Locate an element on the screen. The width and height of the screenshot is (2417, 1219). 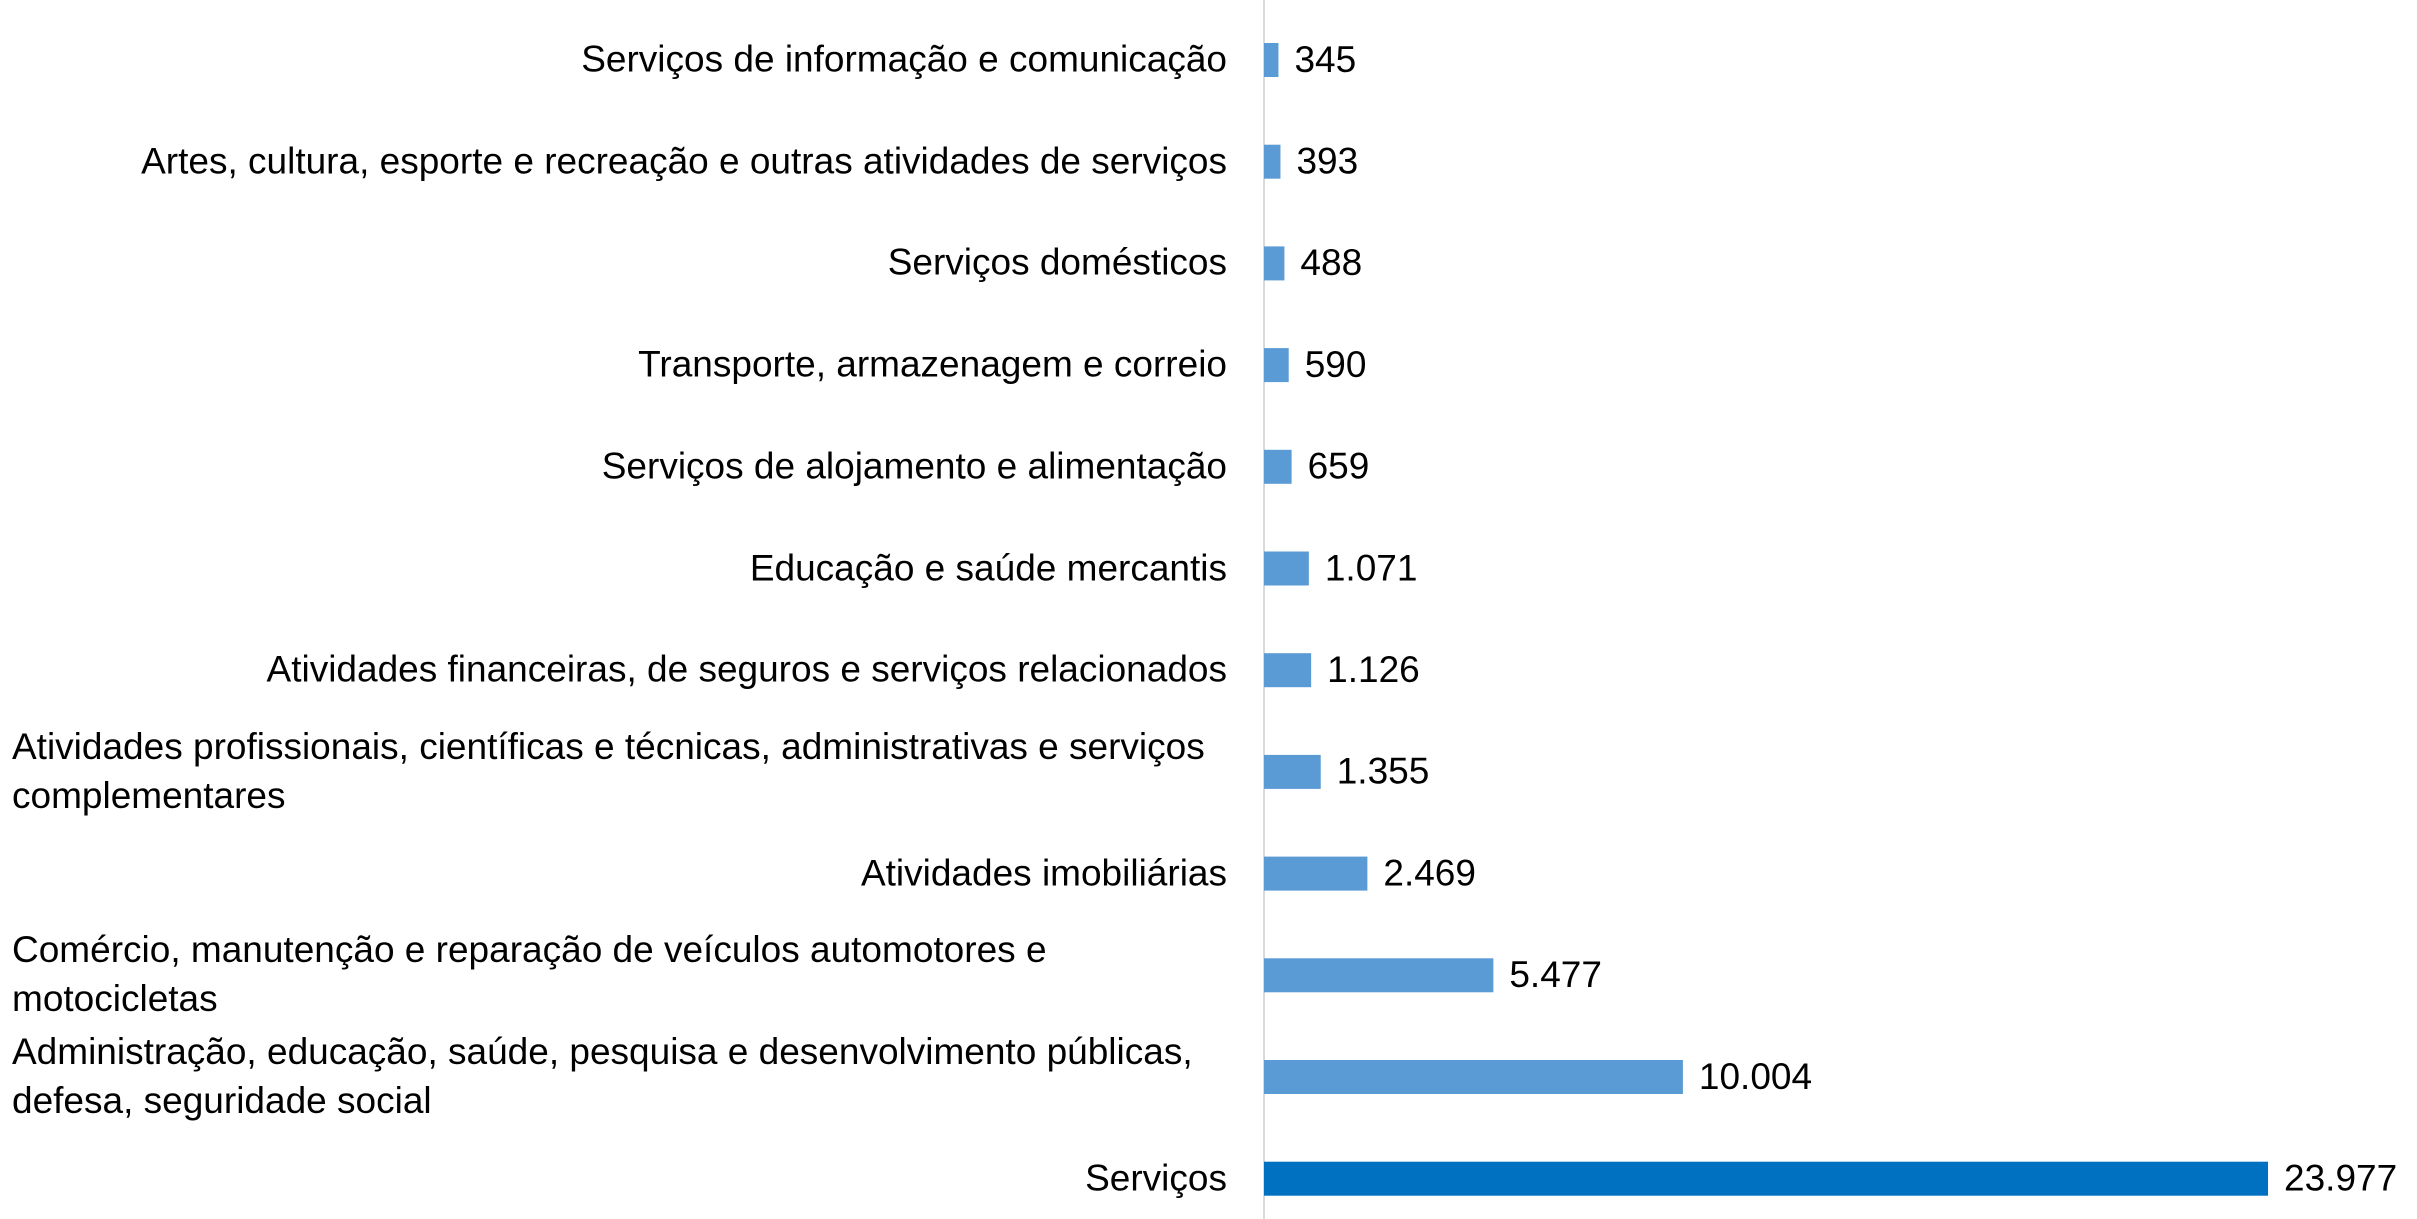
value-label: 1.071 is located at coordinates (1371, 567).